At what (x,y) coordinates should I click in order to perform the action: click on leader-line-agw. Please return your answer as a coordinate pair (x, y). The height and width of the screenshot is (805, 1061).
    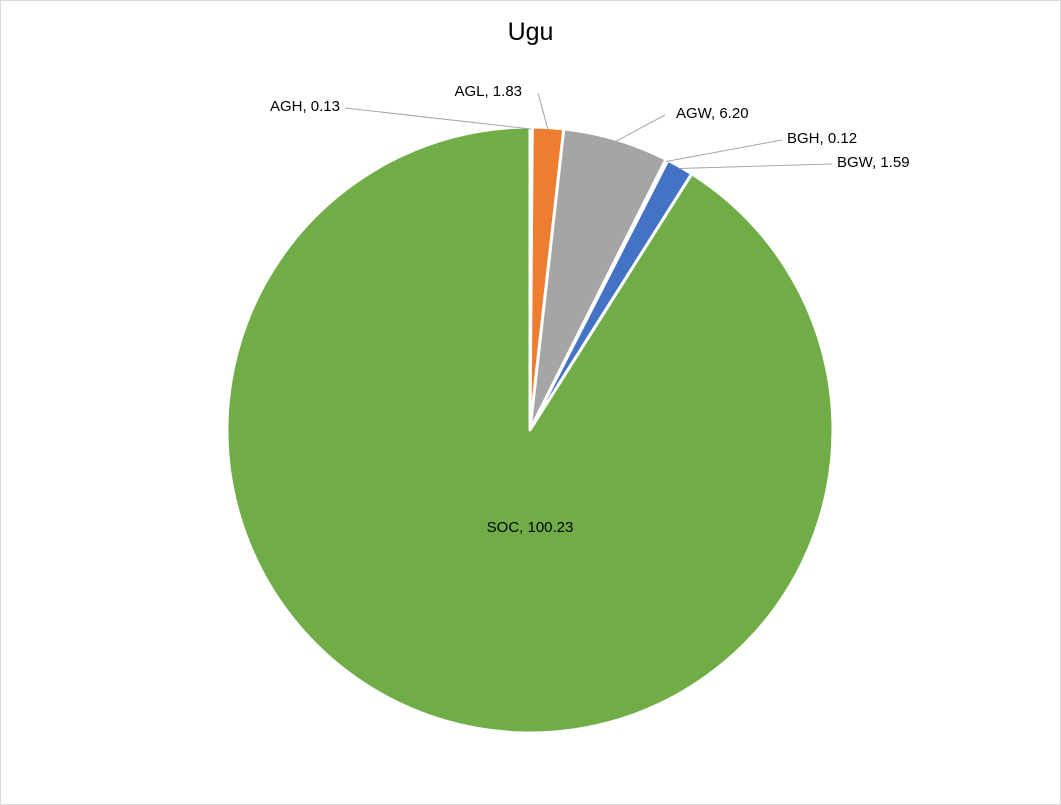
    Looking at the image, I should click on (640, 128).